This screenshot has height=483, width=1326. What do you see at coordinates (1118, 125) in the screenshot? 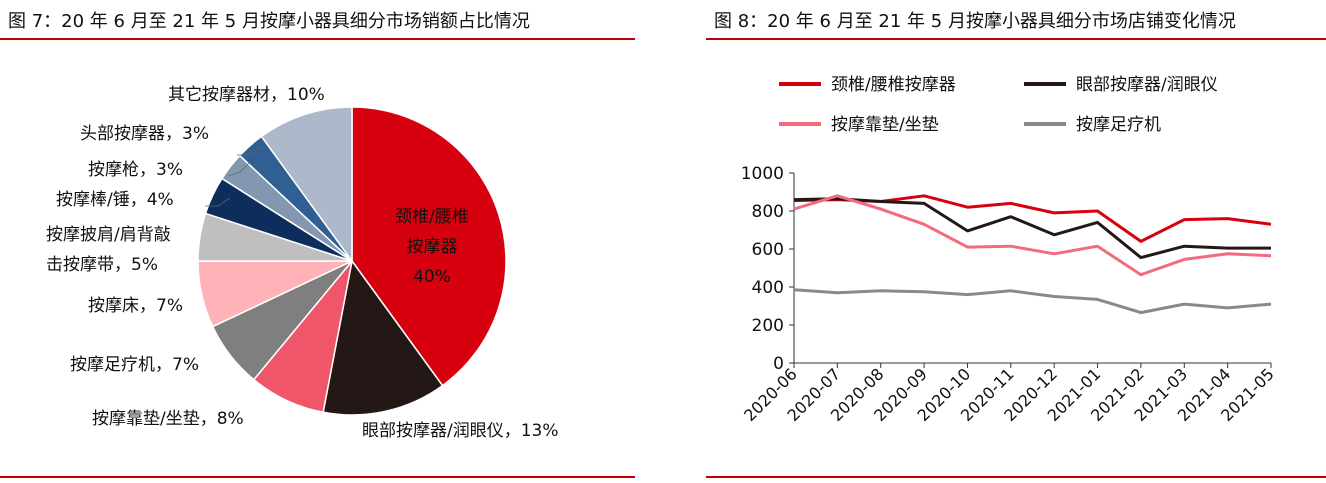
I see `legend-label: 按摩足疗机` at bounding box center [1118, 125].